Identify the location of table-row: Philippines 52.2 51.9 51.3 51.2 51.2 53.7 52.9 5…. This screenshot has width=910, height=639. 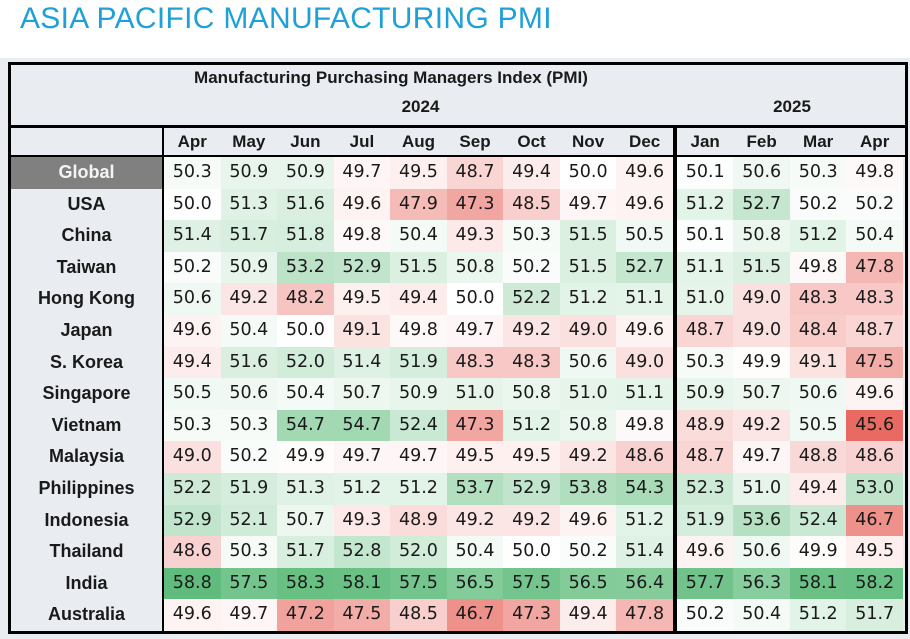
(458, 488).